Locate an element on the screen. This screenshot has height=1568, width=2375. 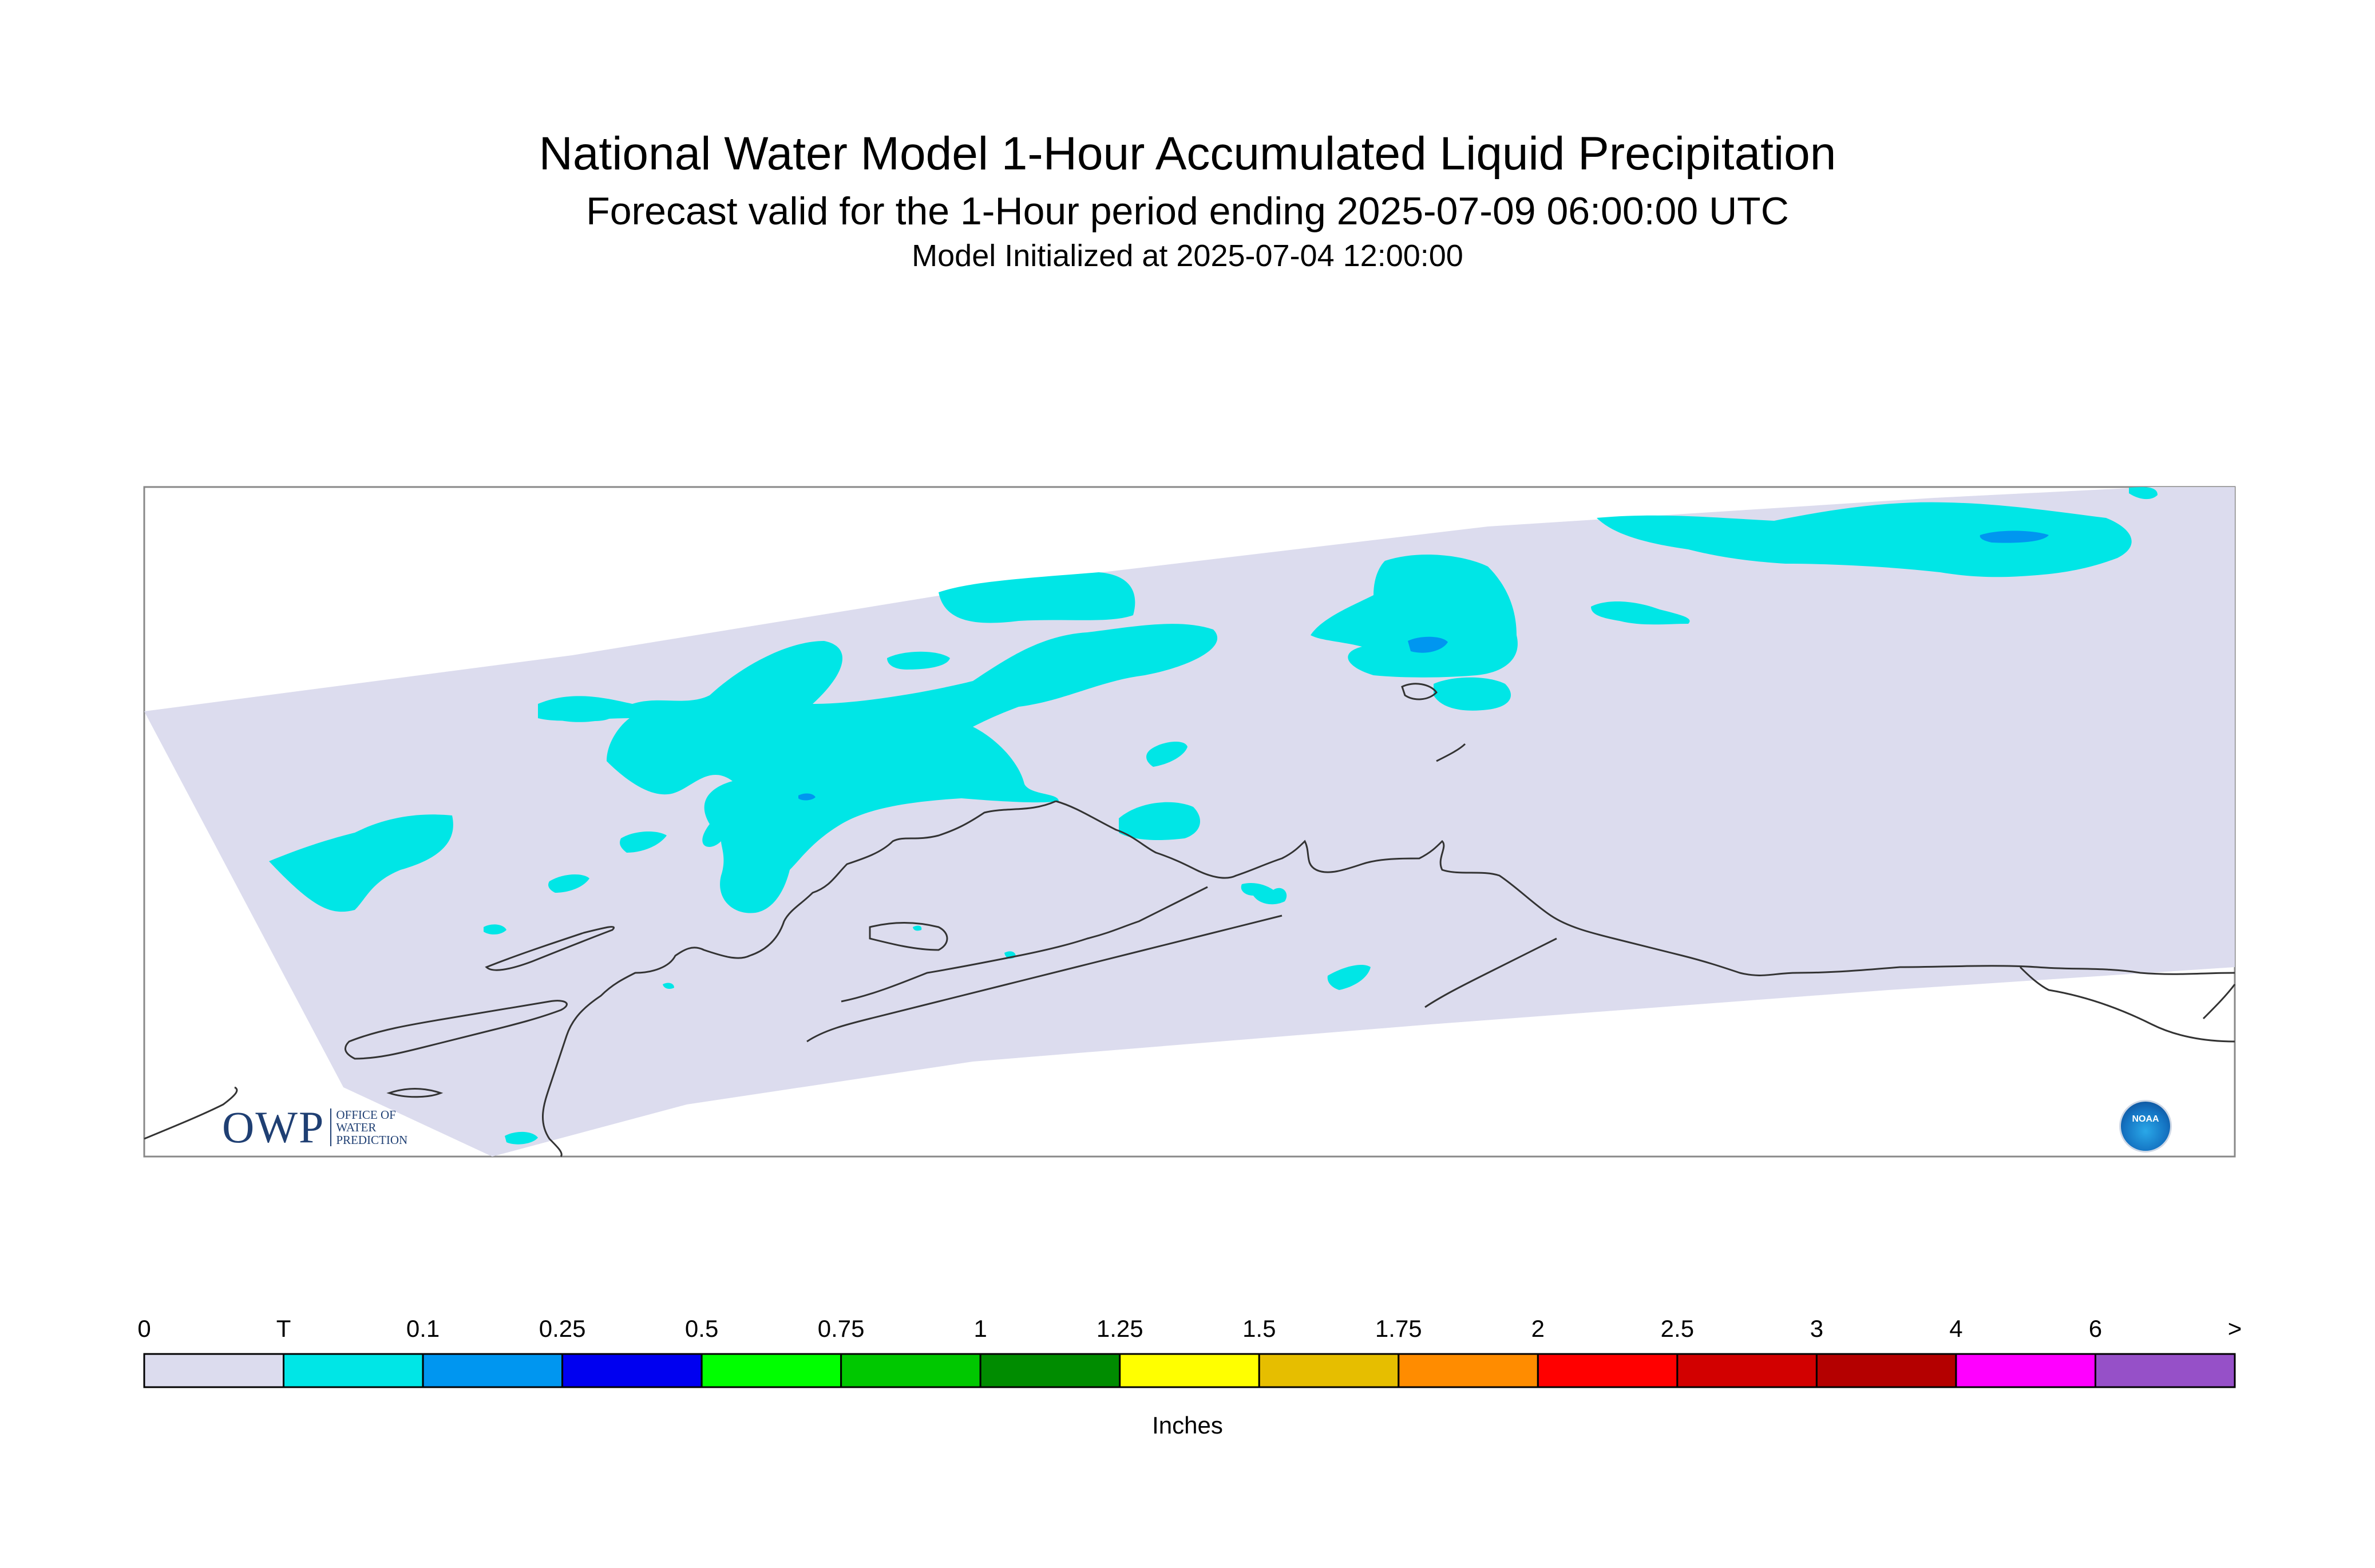
legend-tick-label: 6 is located at coordinates (2095, 1328).